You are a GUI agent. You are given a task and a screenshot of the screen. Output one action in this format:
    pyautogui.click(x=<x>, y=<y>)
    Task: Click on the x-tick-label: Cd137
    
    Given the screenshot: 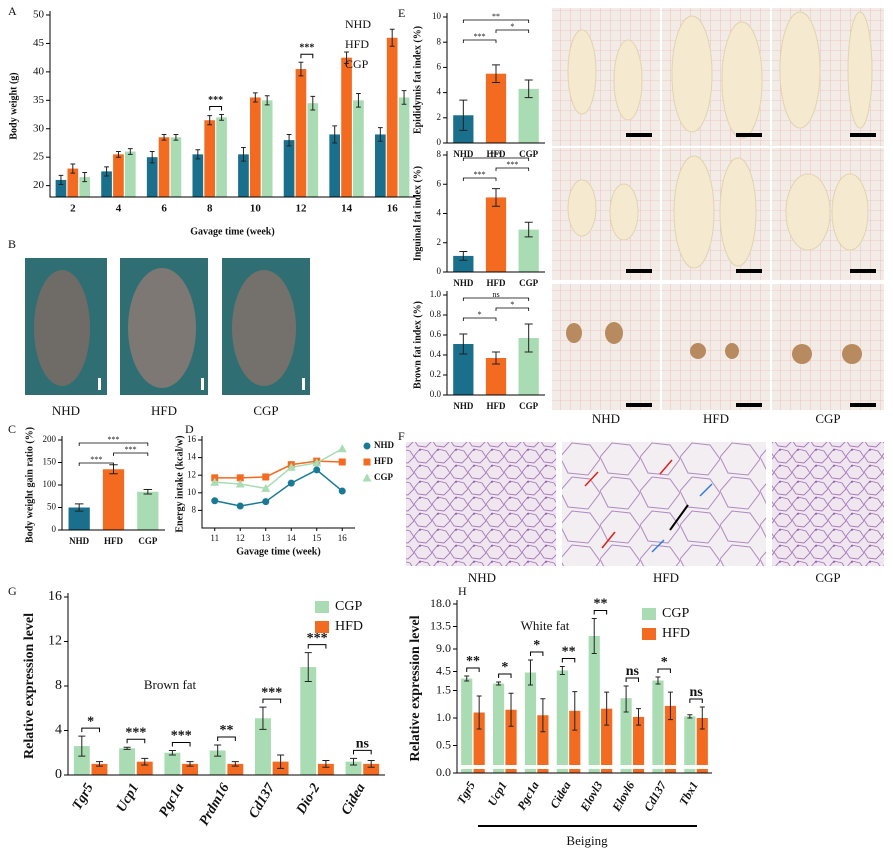 What is the action you would take?
    pyautogui.click(x=262, y=800)
    